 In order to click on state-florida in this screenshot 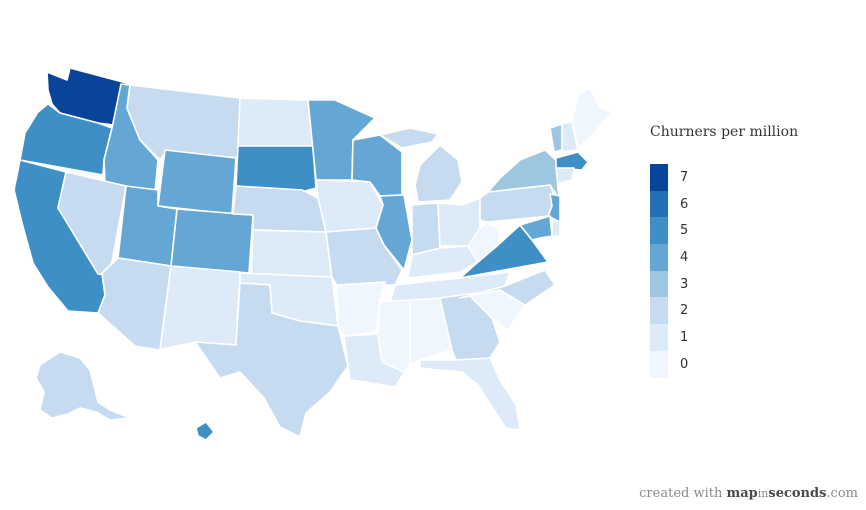, I will do `click(470, 394)`.